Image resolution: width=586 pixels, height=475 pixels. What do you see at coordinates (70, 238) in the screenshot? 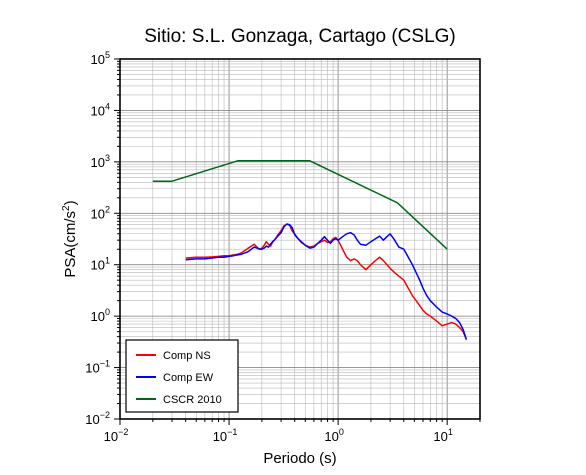
I see `y-axis-label: PSA(cm/s2)` at bounding box center [70, 238].